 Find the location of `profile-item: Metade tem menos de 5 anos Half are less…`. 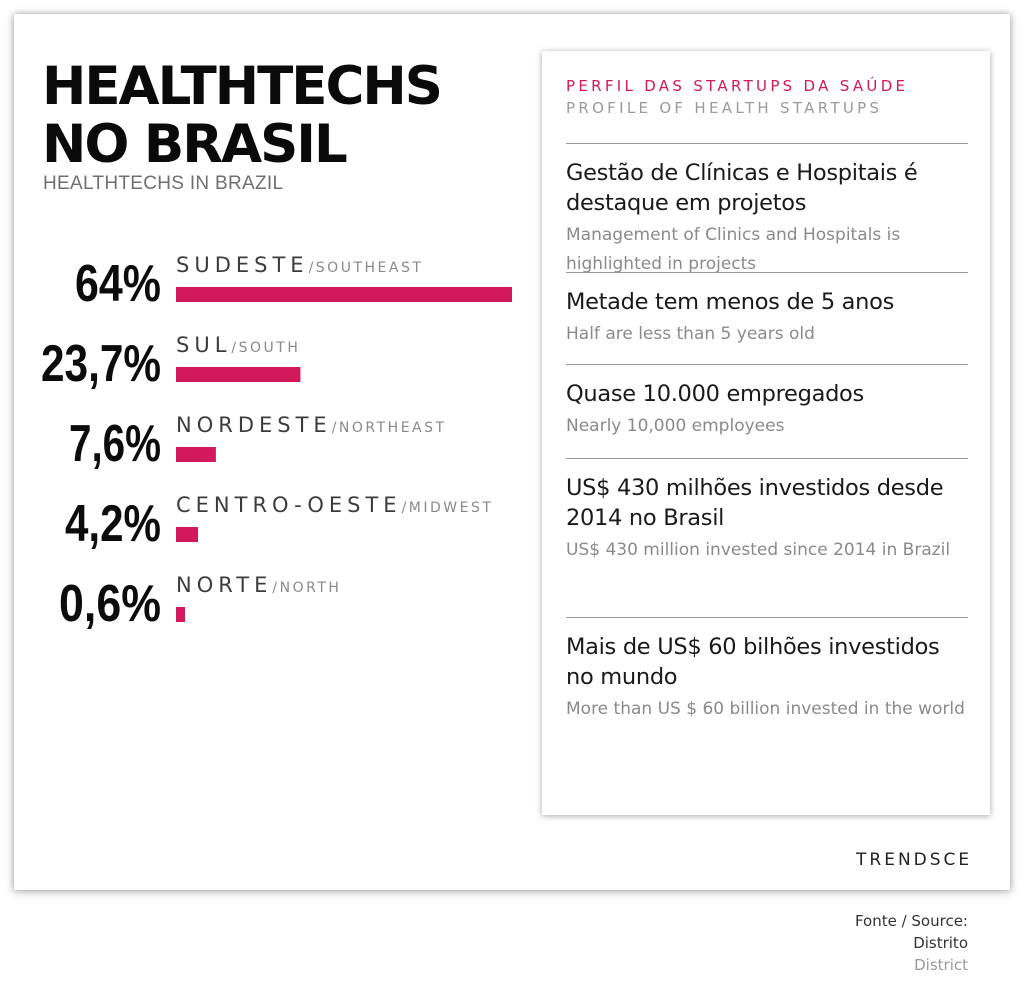

profile-item: Metade tem menos de 5 anos Half are less… is located at coordinates (767, 318).